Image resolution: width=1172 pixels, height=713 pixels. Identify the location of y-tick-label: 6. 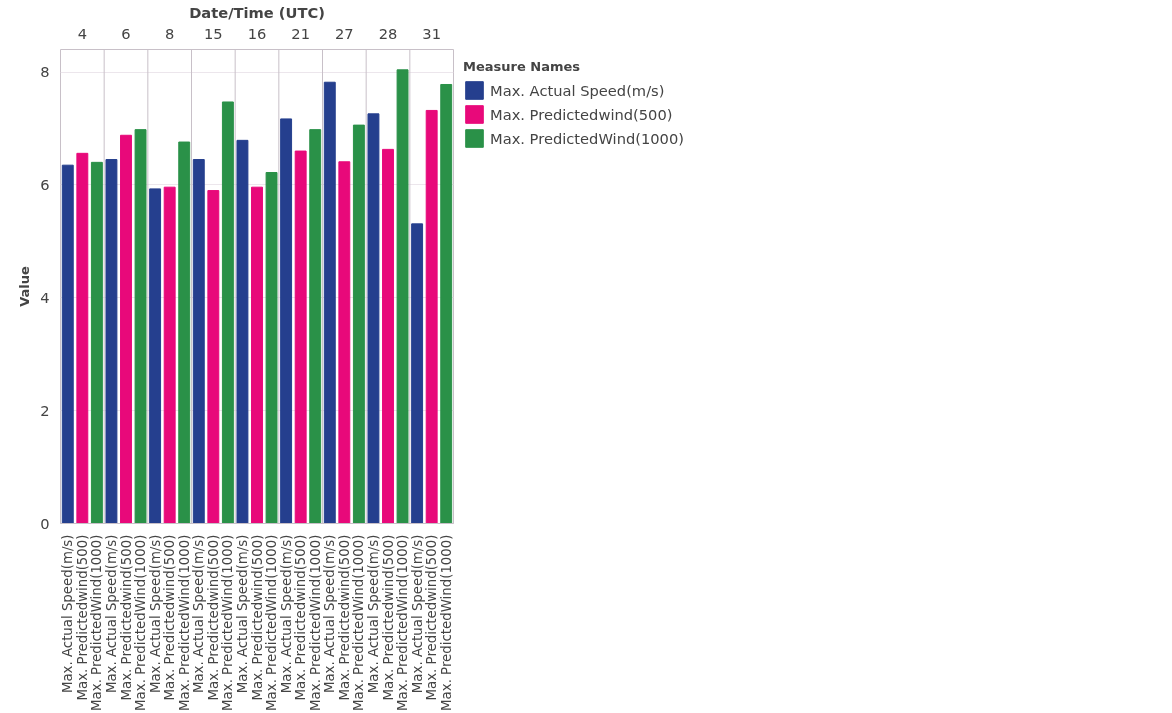
(45, 184).